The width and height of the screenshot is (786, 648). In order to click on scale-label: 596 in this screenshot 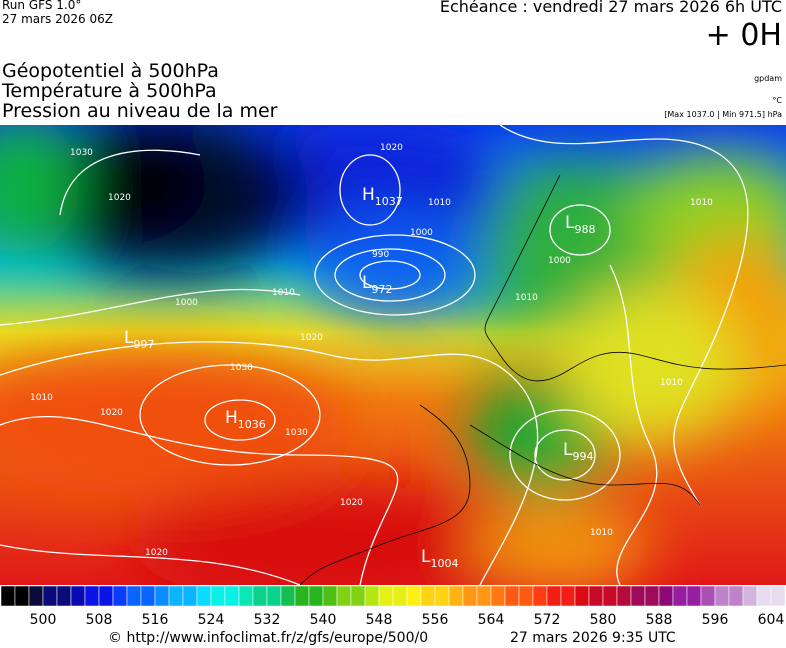, I will do `click(715, 620)`.